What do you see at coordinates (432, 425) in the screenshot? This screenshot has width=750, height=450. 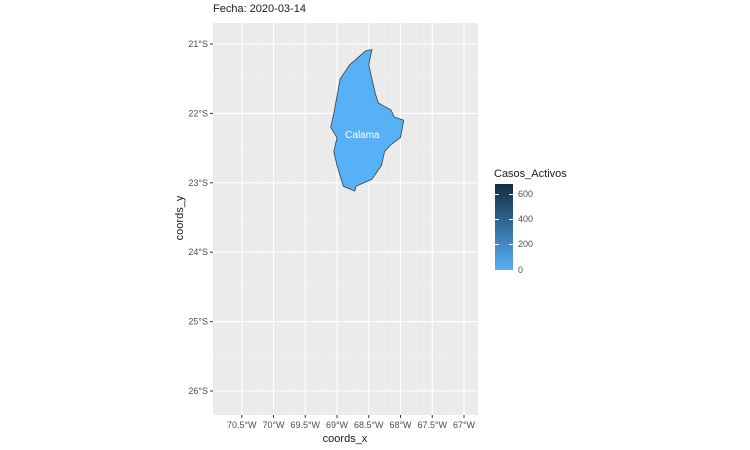 I see `x-tick-label: 67.5°W` at bounding box center [432, 425].